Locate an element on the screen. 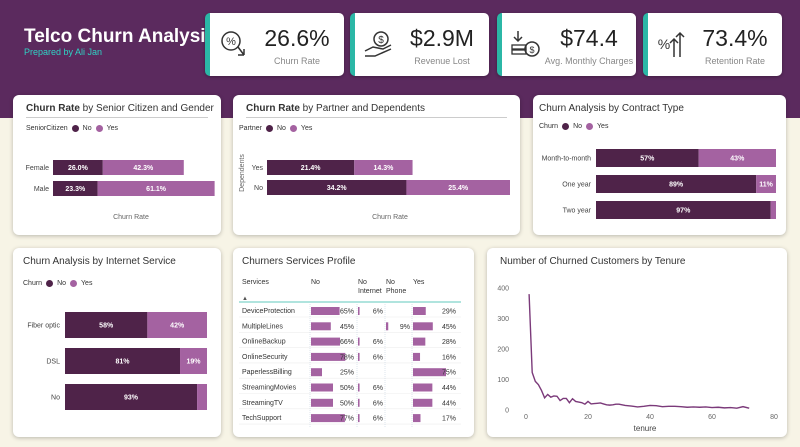  kpi-card-avg-monthly-charges: $ $74.4 Avg. Monthly Charges is located at coordinates (566, 44).